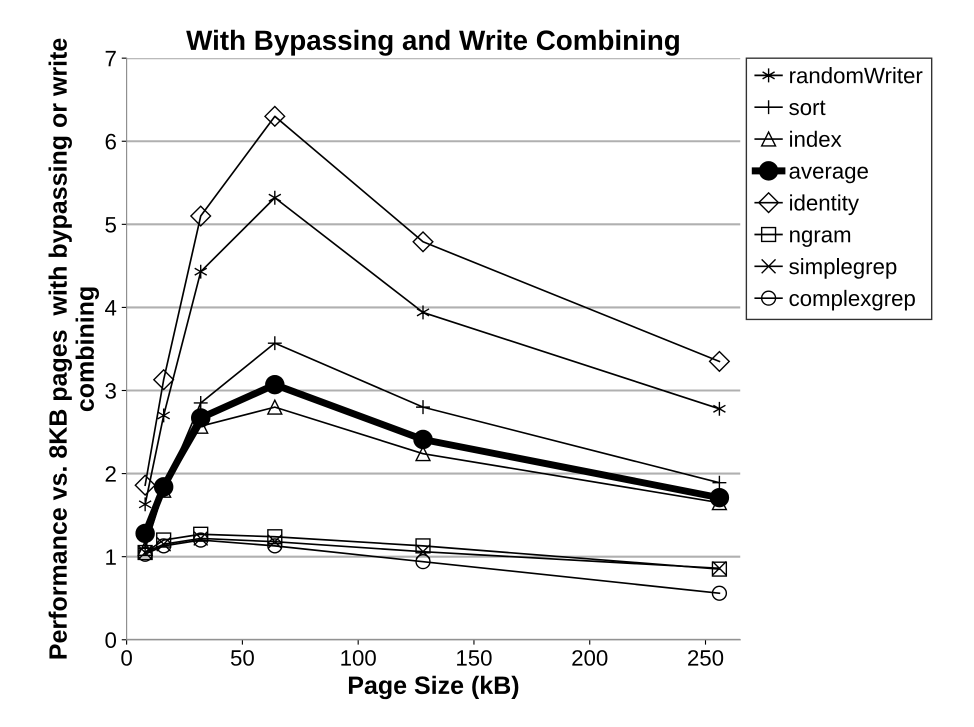 This screenshot has width=974, height=727. Describe the element at coordinates (110, 640) in the screenshot. I see `y-tick-label: 0` at that location.